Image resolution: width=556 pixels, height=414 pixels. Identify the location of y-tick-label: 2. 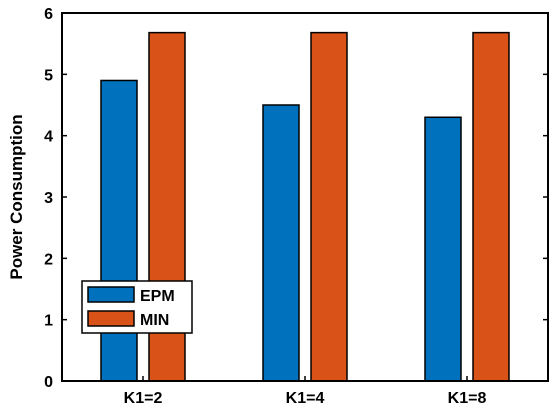
(48, 259).